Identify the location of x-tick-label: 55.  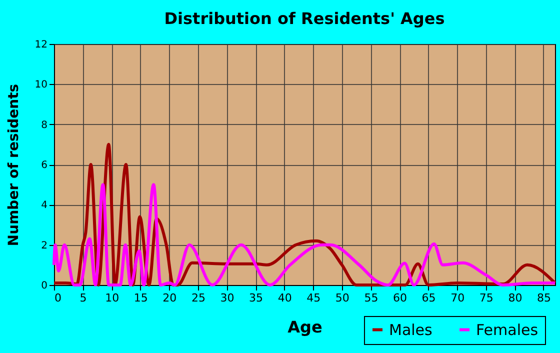
(371, 298).